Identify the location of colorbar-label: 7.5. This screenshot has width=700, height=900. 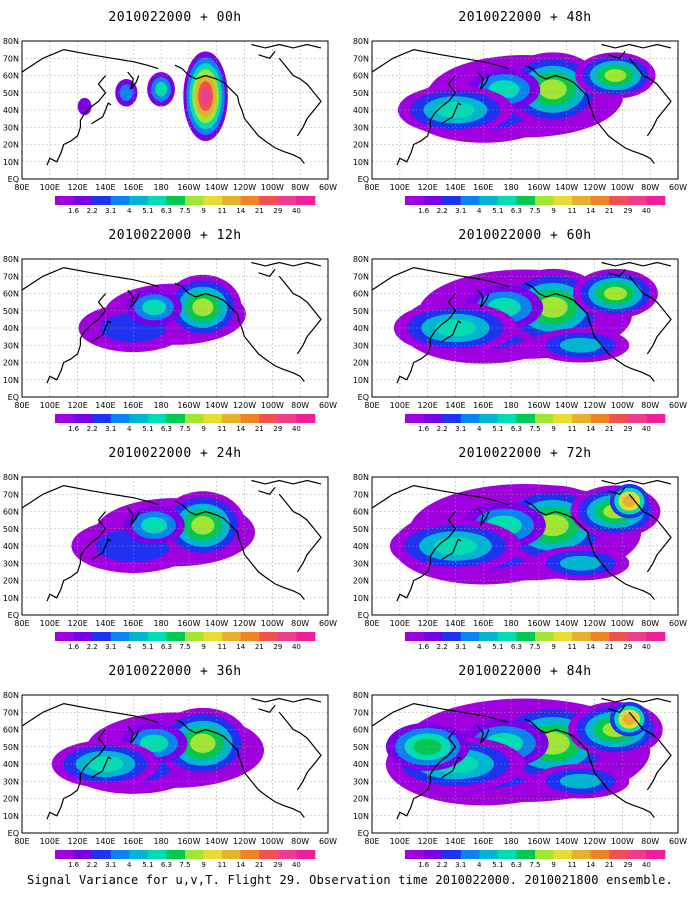
(534, 647).